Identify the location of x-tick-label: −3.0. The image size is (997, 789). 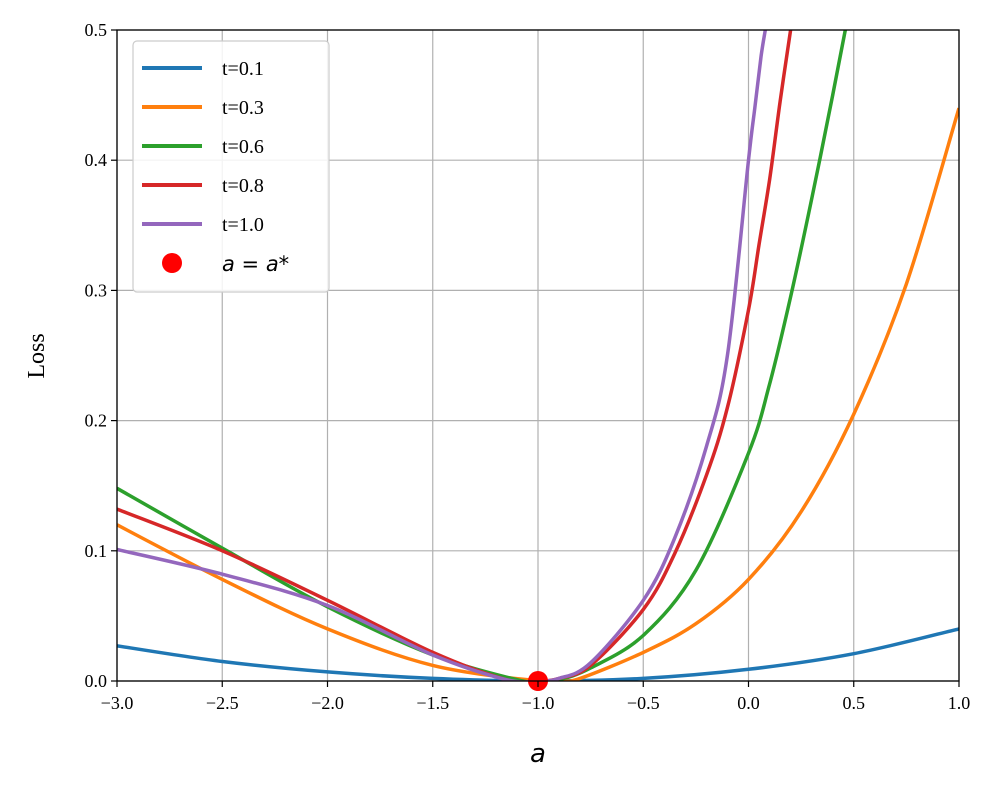
(117, 703).